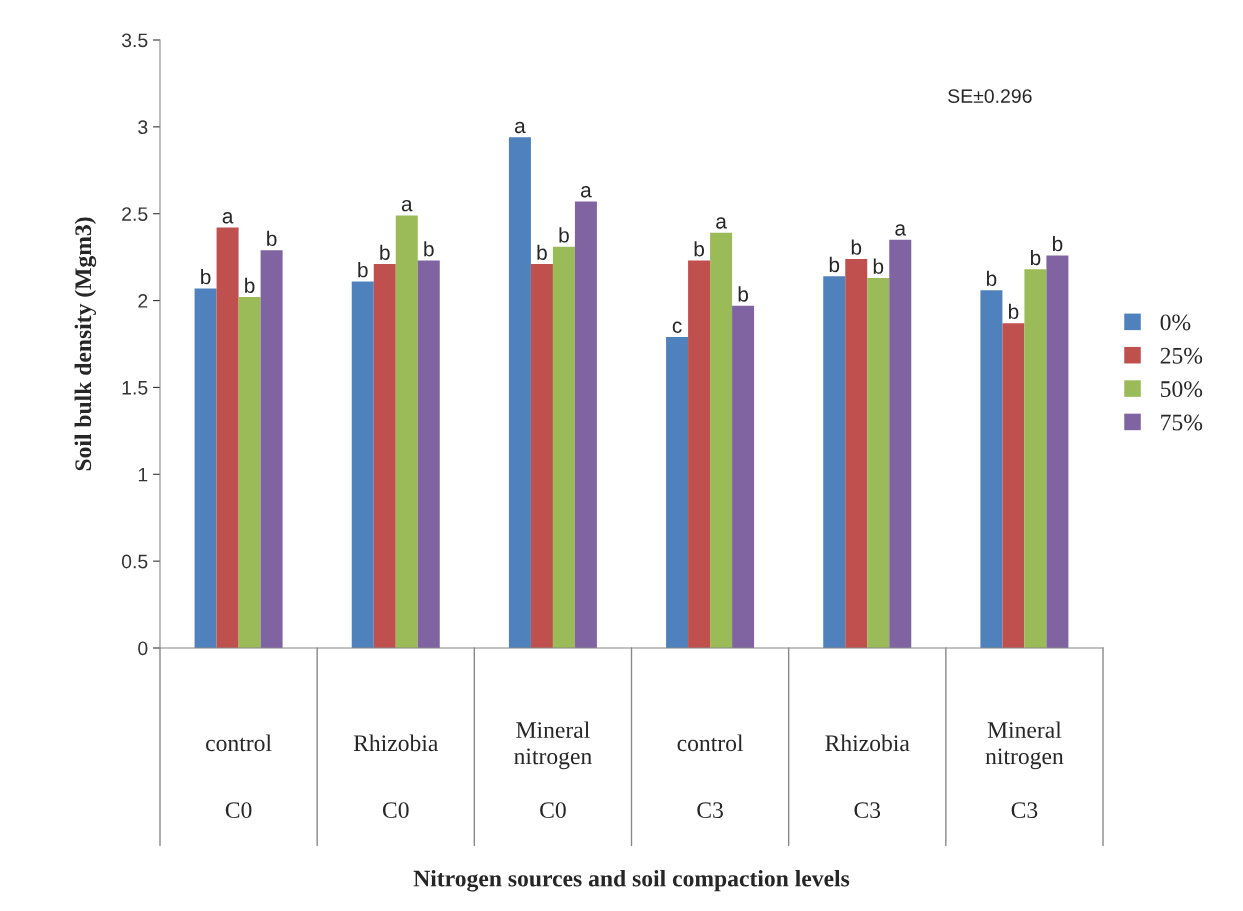 Image resolution: width=1243 pixels, height=911 pixels. Describe the element at coordinates (143, 301) in the screenshot. I see `y-tick-label: 2` at that location.